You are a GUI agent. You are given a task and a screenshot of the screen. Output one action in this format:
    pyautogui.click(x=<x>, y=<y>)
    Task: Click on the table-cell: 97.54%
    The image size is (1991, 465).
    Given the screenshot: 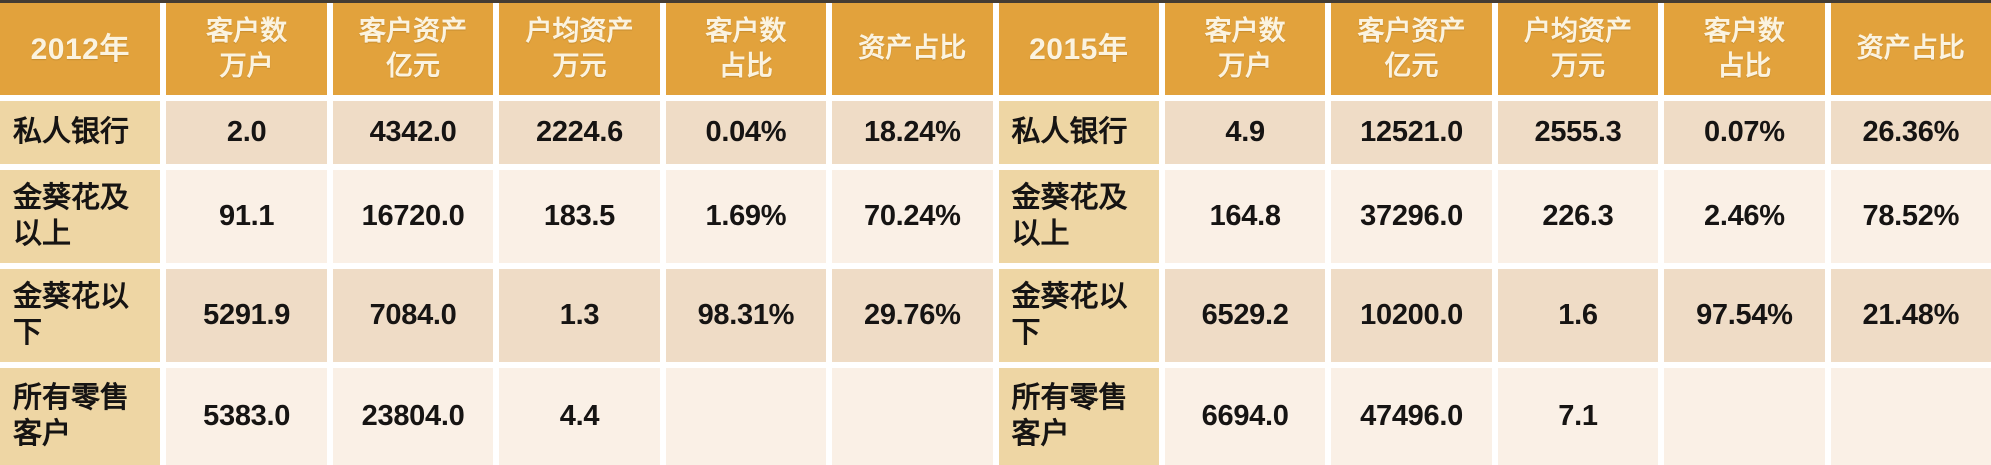 What is the action you would take?
    pyautogui.click(x=1744, y=315)
    